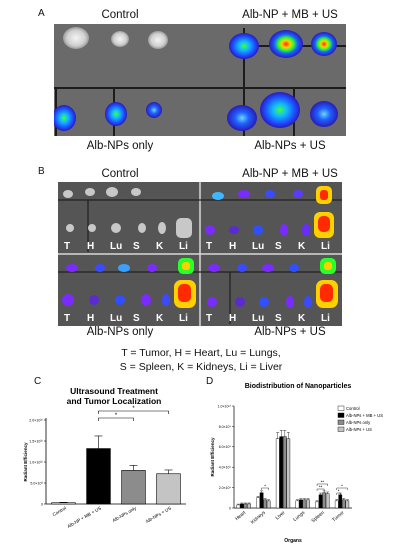  I want to click on chart-d-x-tick-label: Lungs, so click(299, 516).